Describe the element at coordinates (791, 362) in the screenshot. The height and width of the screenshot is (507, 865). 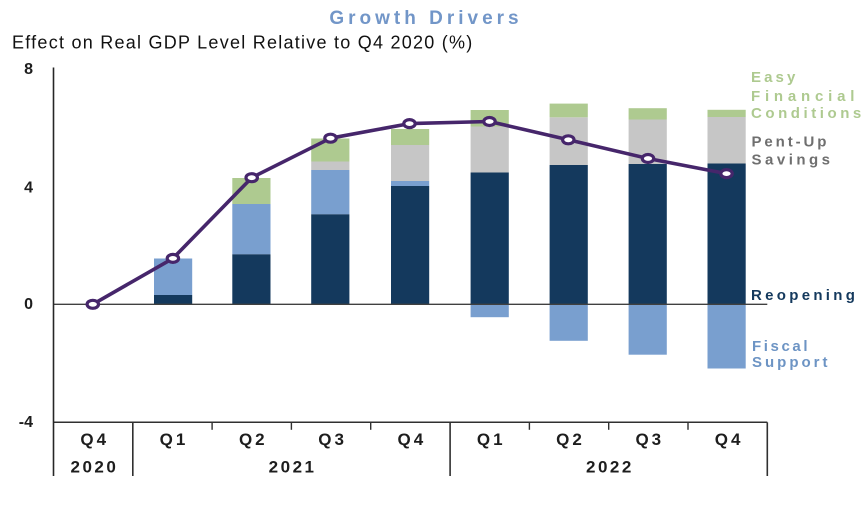
I see `svg-text: Support` at that location.